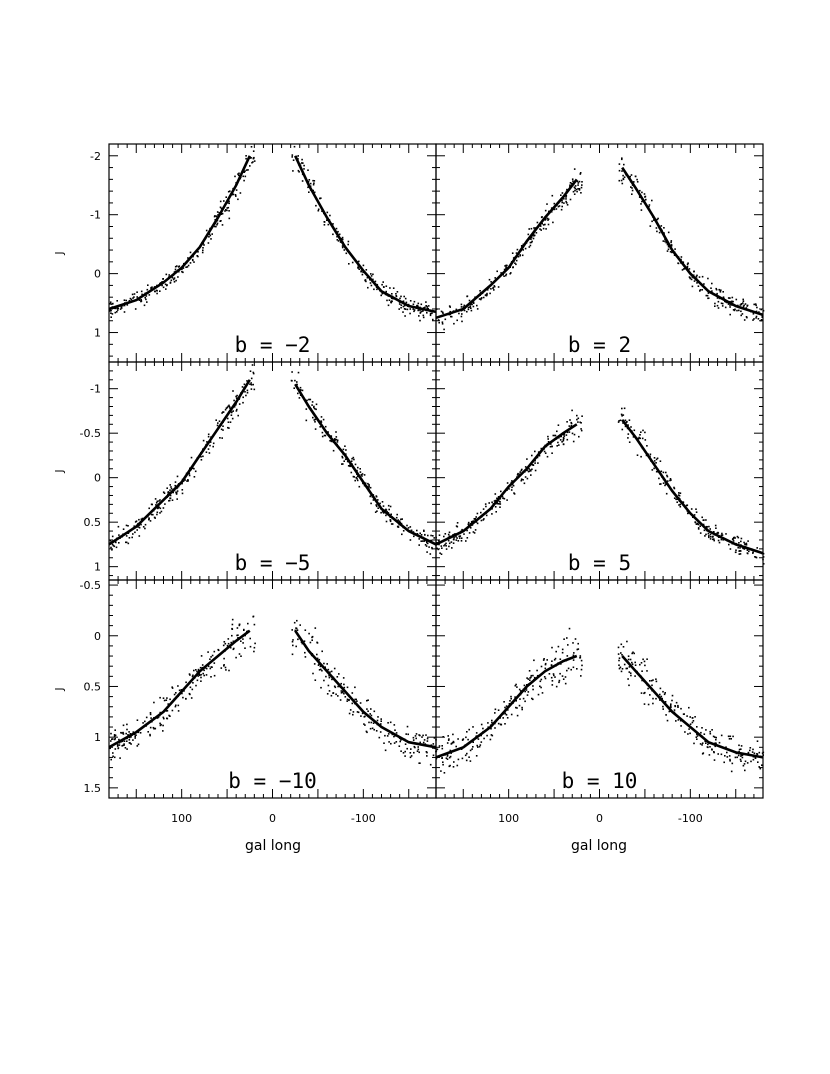 The height and width of the screenshot is (1074, 830). What do you see at coordinates (508, 818) in the screenshot?
I see `x-tick-label: 100` at bounding box center [508, 818].